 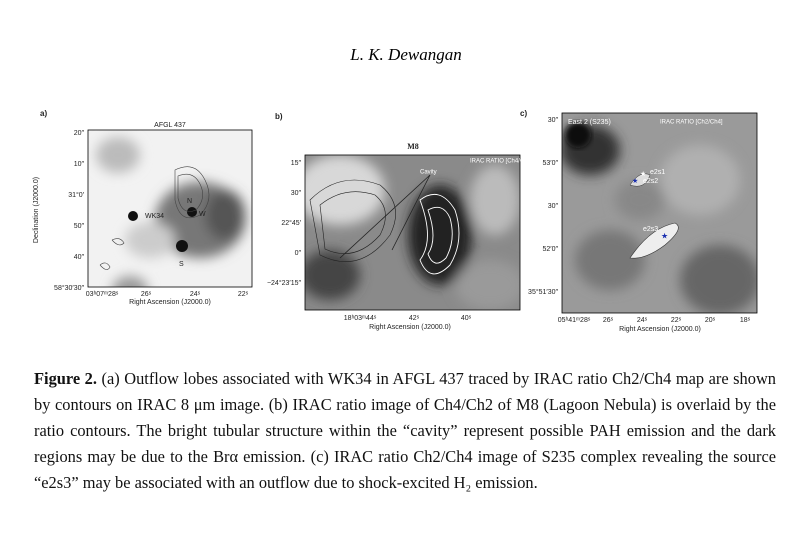 I want to click on image-b, so click(x=412, y=232).